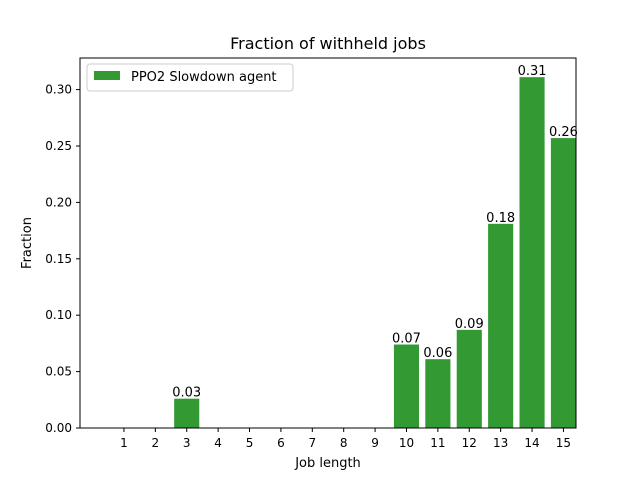 This screenshot has height=480, width=640. I want to click on chart-title: Fraction of withheld jobs, so click(328, 43).